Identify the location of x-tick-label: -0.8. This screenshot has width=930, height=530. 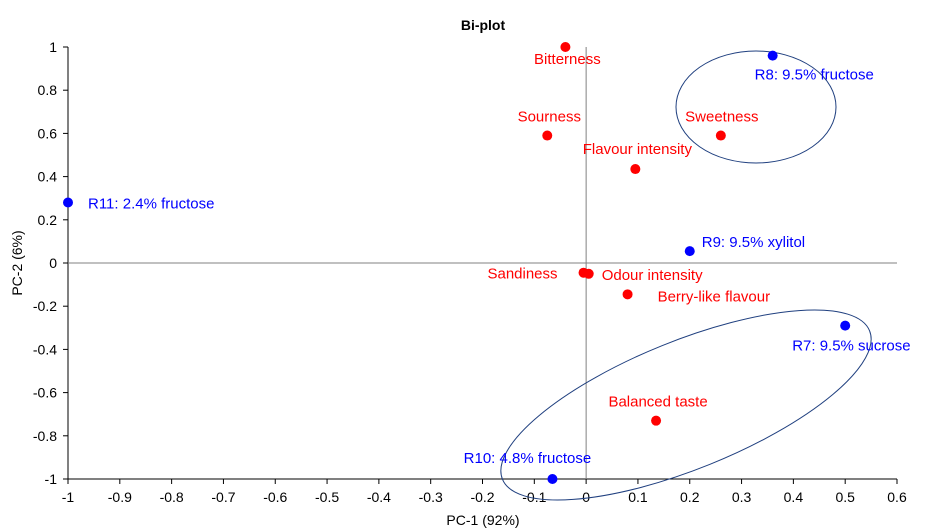
(172, 497).